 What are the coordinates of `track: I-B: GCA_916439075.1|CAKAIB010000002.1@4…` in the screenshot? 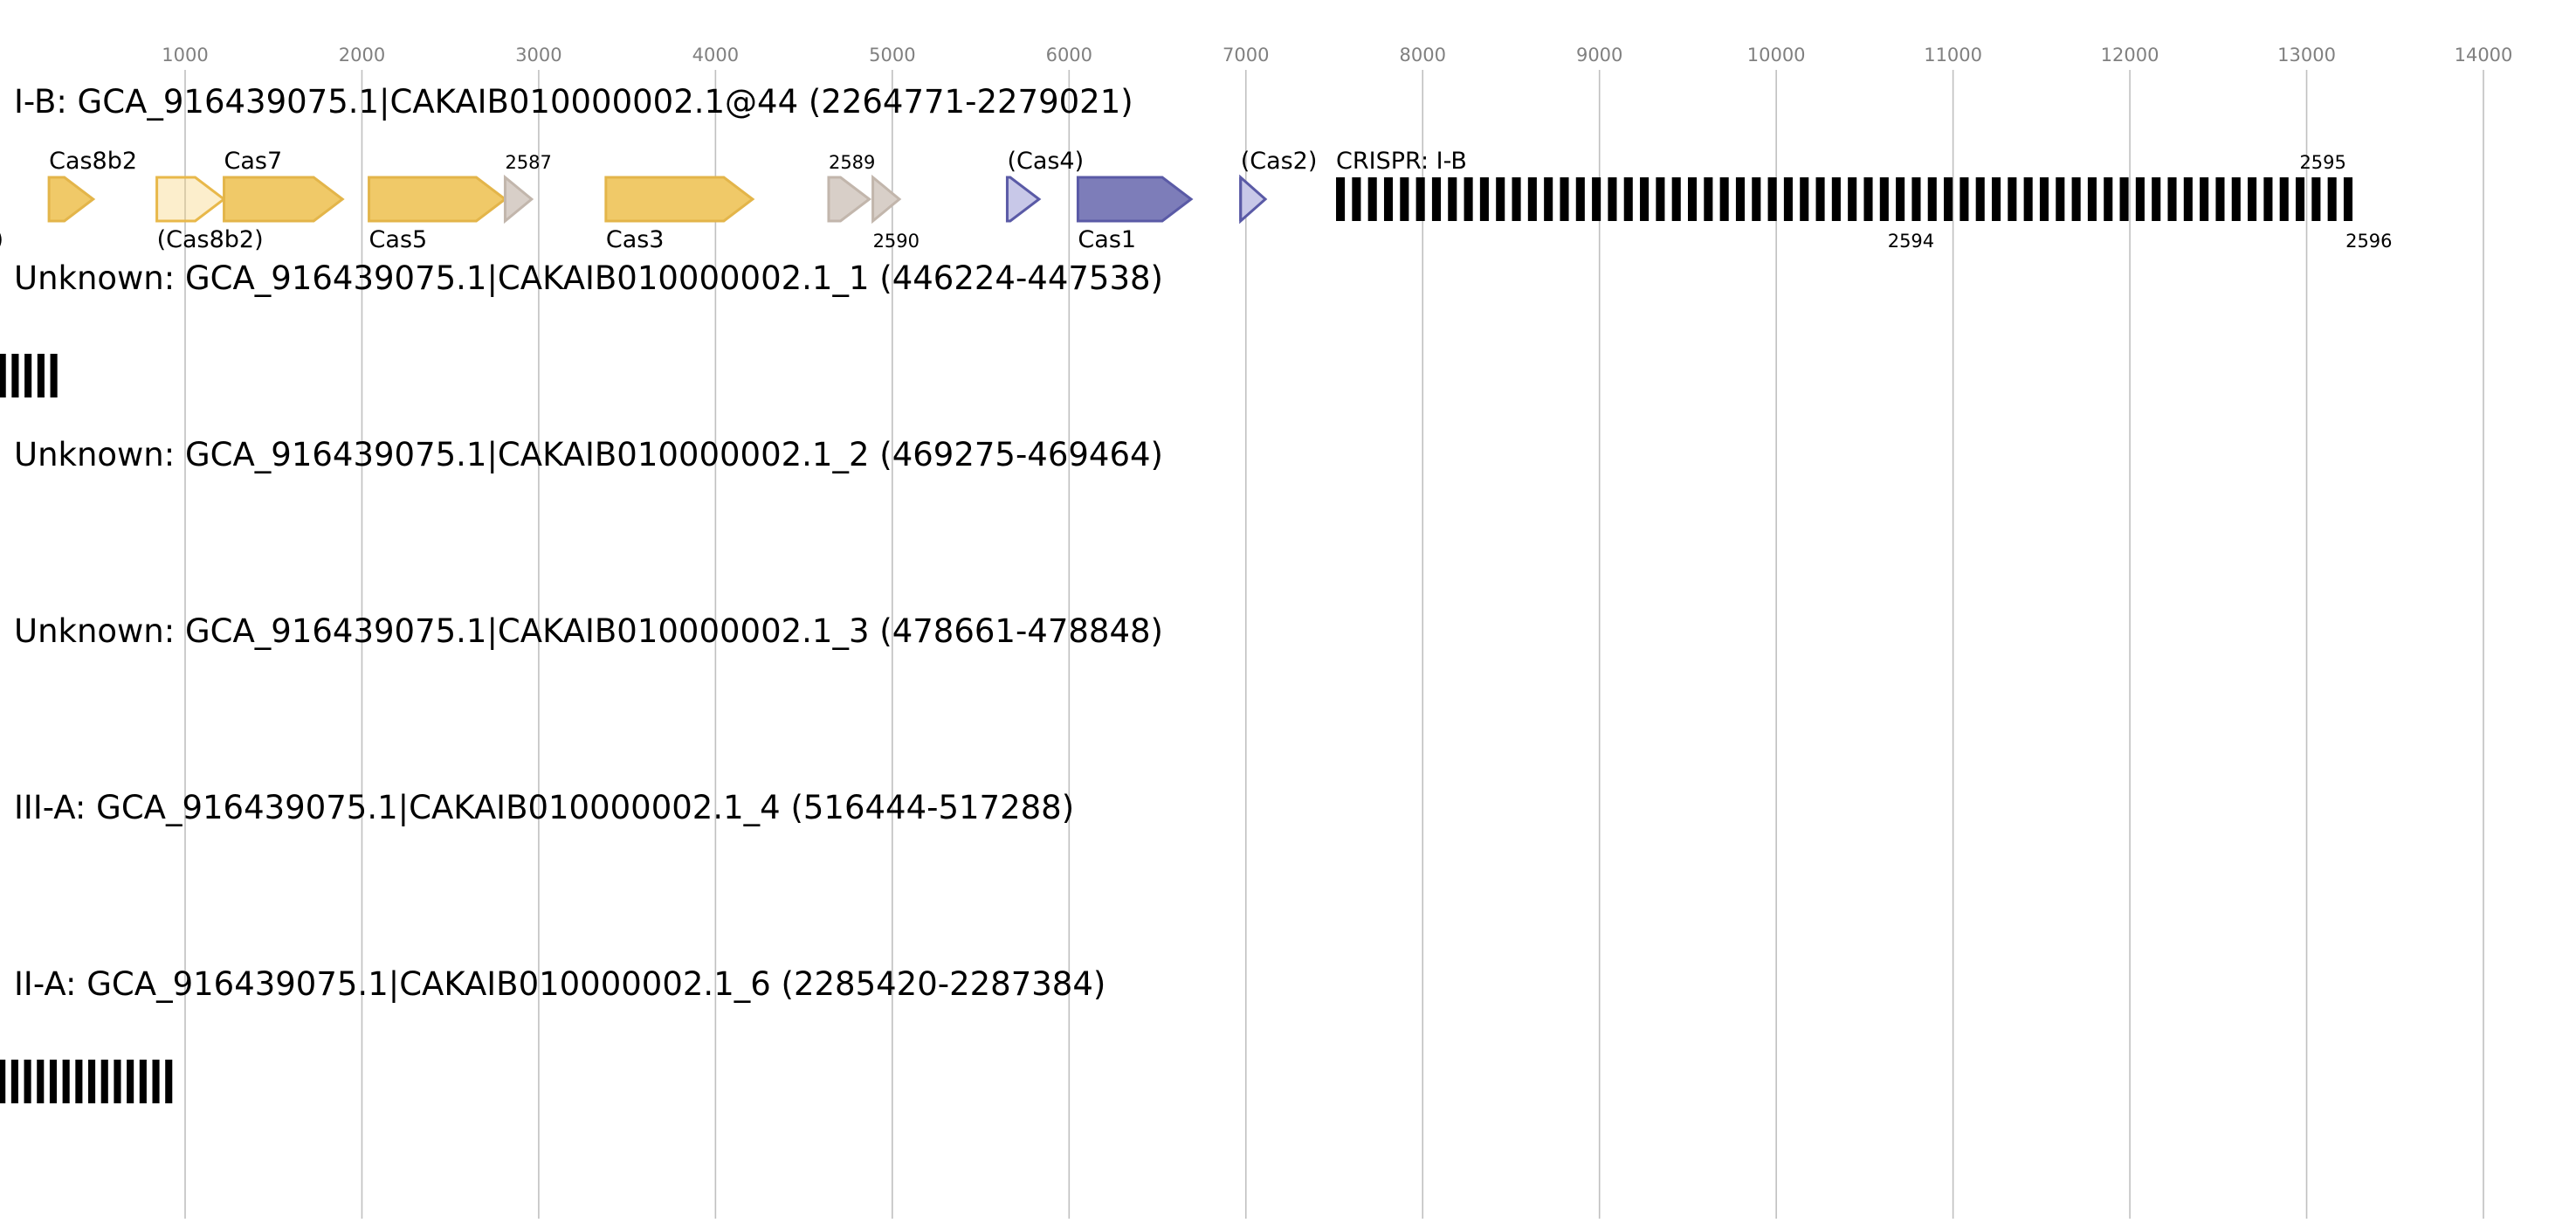 It's located at (1196, 168).